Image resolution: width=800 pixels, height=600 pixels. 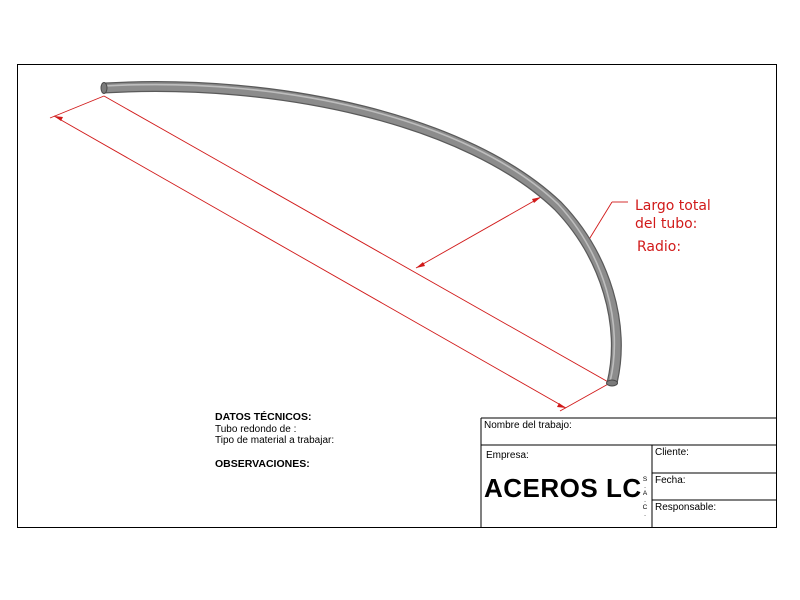 I want to click on extension-line-right, so click(x=585, y=397).